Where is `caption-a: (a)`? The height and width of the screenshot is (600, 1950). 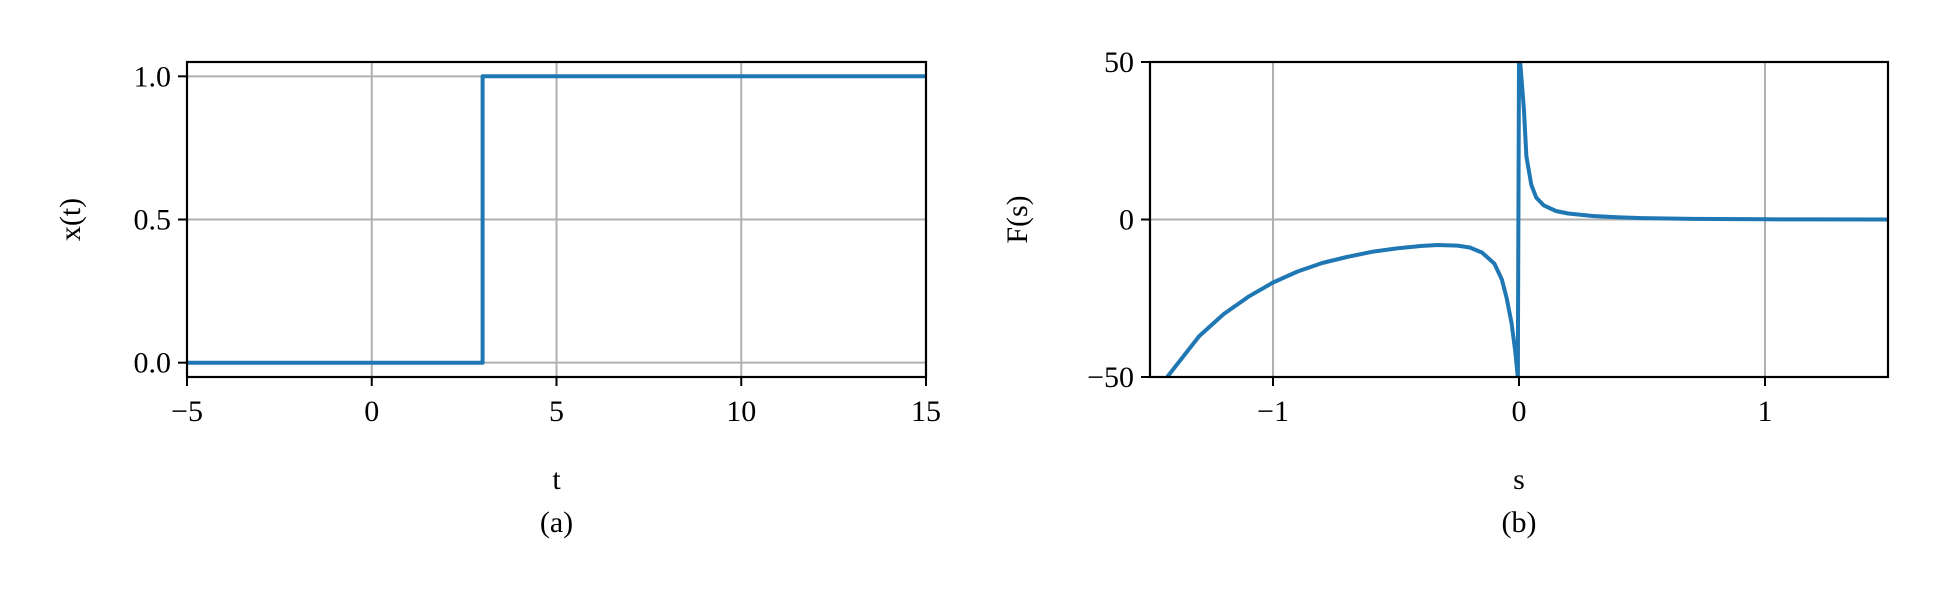 caption-a: (a) is located at coordinates (556, 522).